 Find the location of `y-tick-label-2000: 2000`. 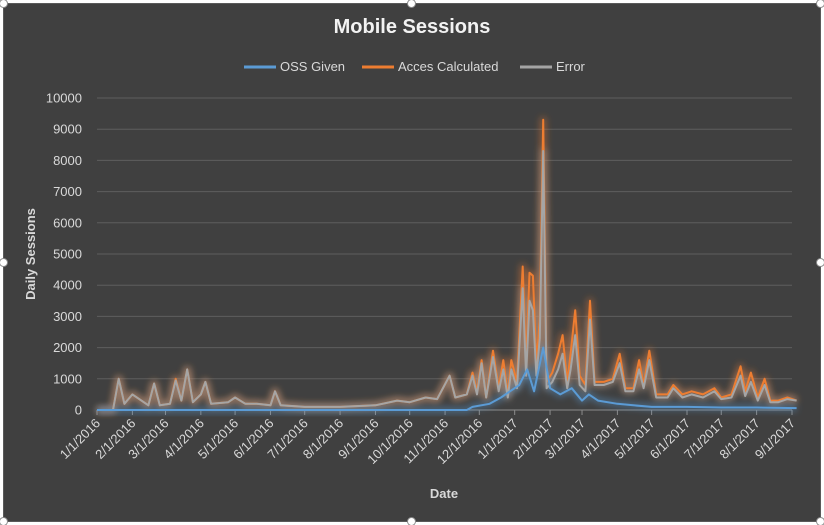

y-tick-label-2000: 2000 is located at coordinates (67, 347).